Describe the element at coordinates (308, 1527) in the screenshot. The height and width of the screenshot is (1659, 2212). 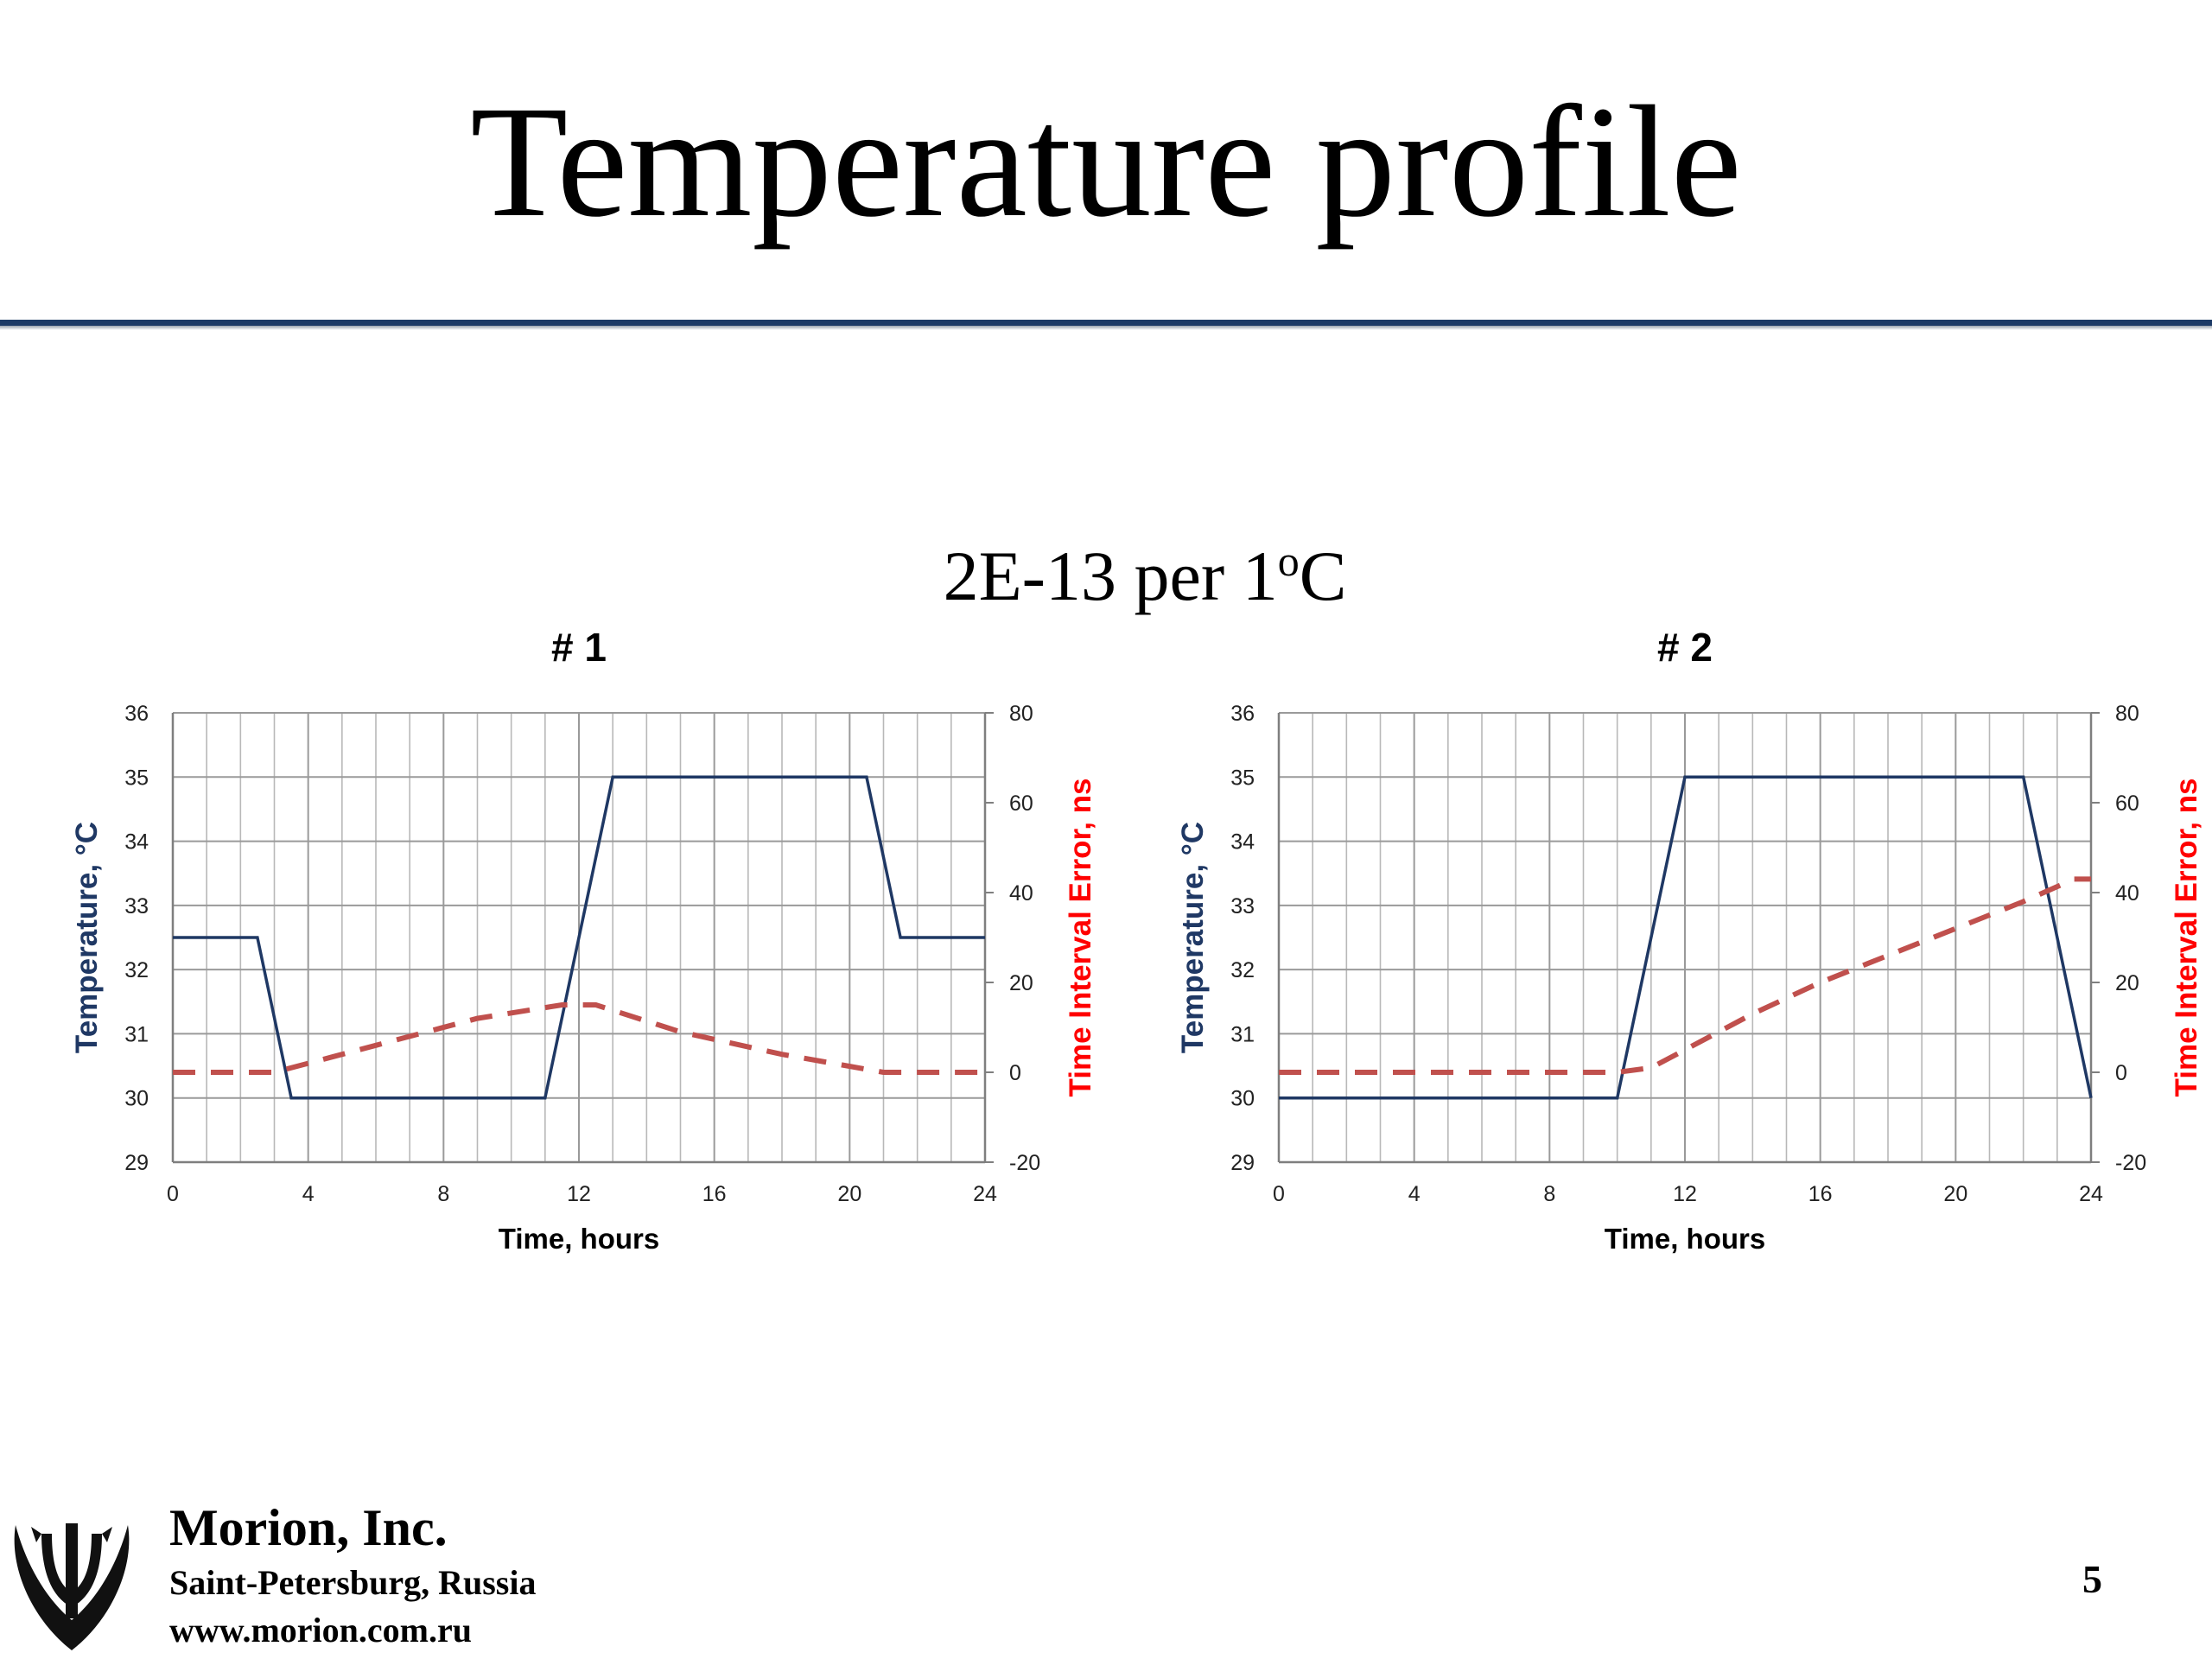
I see `company-name: Morion, Inc.` at that location.